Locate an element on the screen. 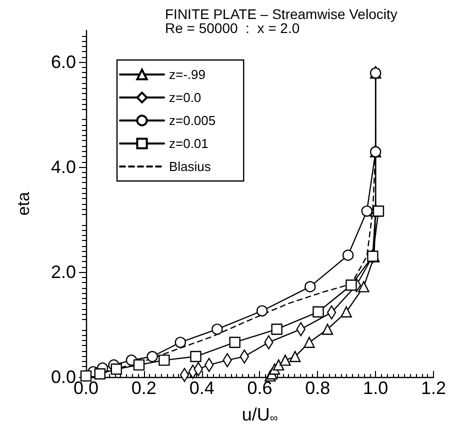  y-tick-label: 6.0 is located at coordinates (63, 62).